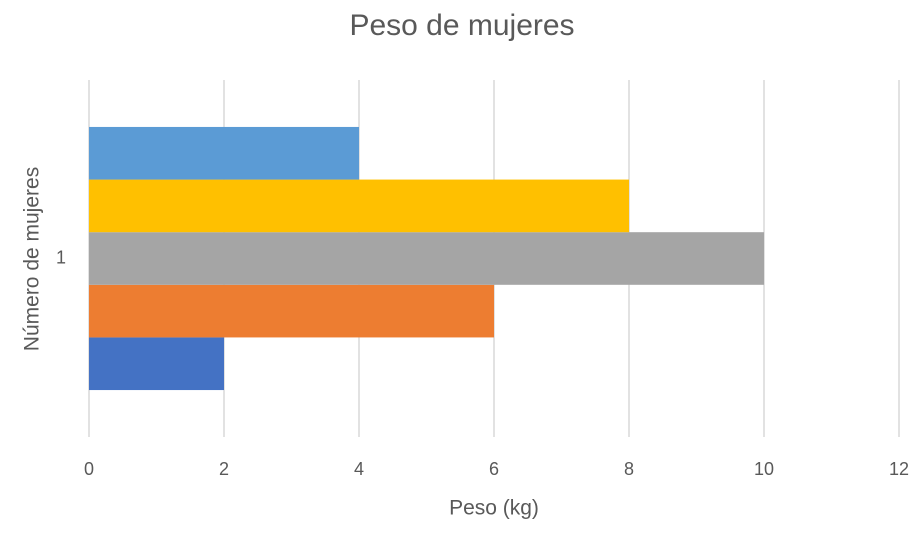  Describe the element at coordinates (61, 257) in the screenshot. I see `y-tick-label: 1` at that location.